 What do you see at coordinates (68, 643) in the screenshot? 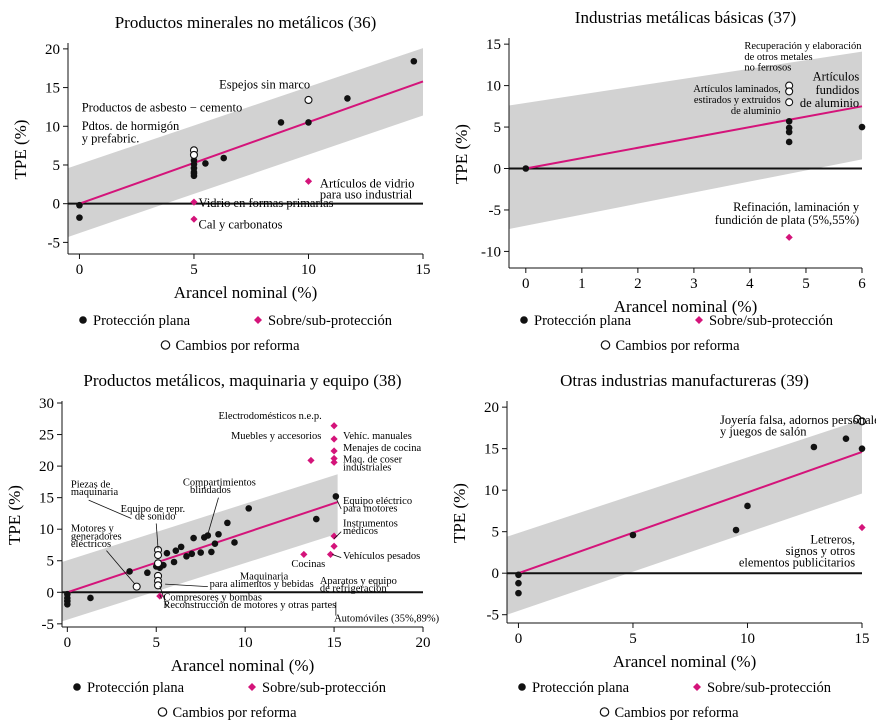
I see `x-tick-label: 0` at bounding box center [68, 643].